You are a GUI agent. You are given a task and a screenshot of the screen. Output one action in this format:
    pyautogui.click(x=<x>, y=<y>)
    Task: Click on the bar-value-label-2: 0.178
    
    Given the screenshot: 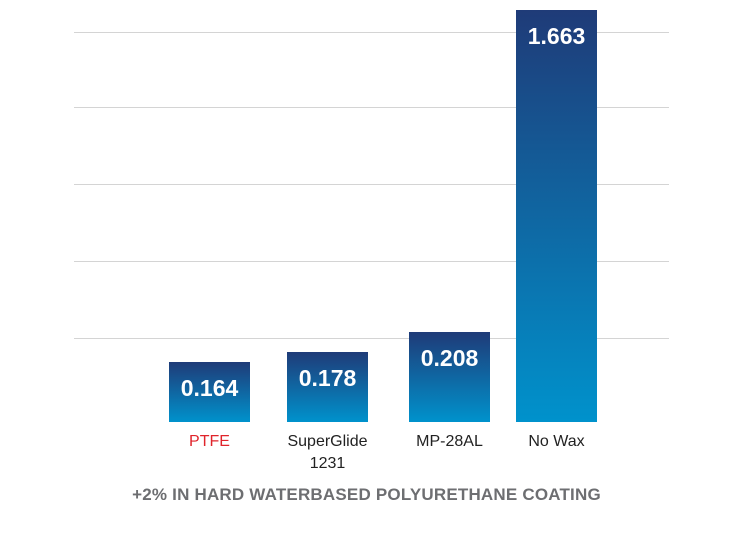 What is the action you would take?
    pyautogui.click(x=328, y=378)
    